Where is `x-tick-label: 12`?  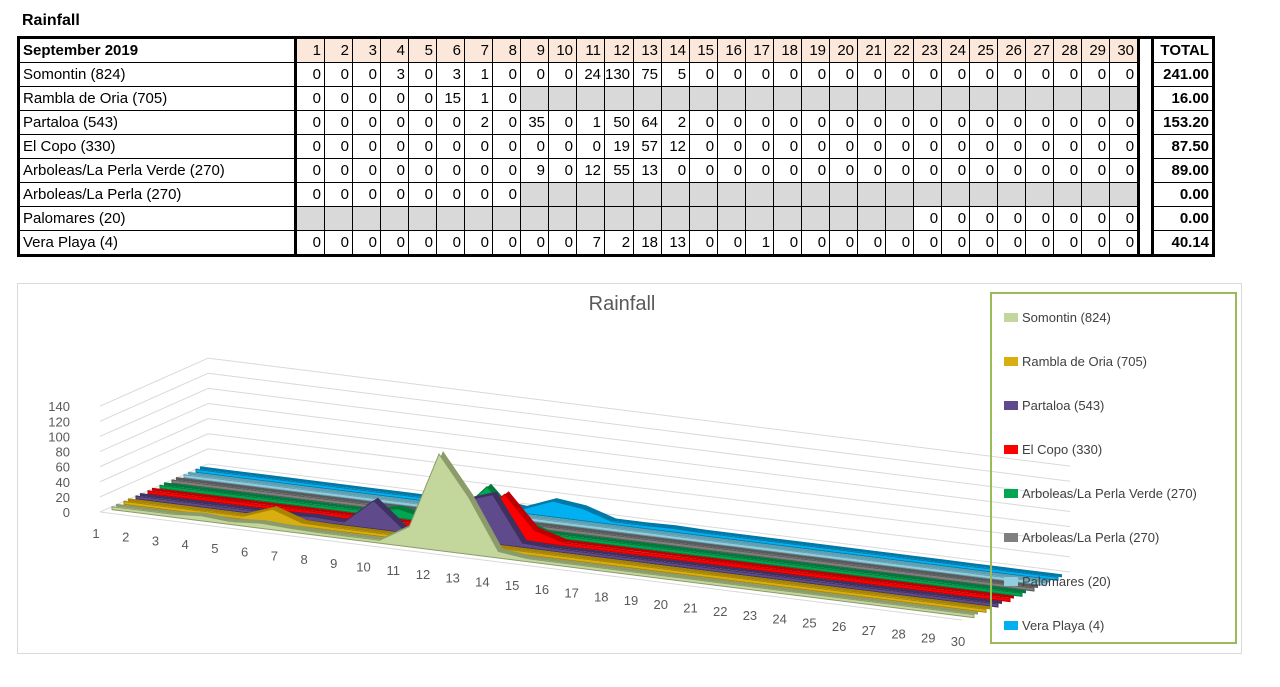
x-tick-label: 12 is located at coordinates (423, 574).